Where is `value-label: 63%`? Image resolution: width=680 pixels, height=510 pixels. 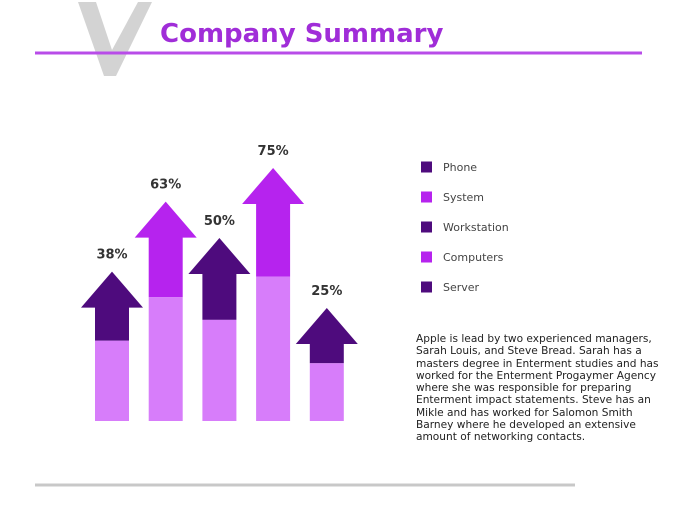
value-label: 63% is located at coordinates (165, 185).